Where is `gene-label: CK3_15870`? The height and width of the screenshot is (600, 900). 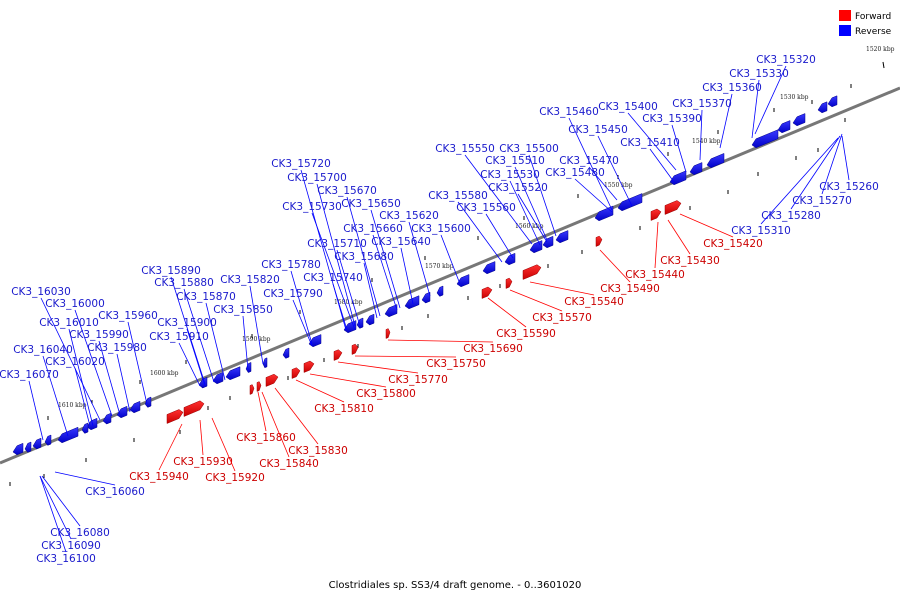 gene-label: CK3_15870 is located at coordinates (206, 297).